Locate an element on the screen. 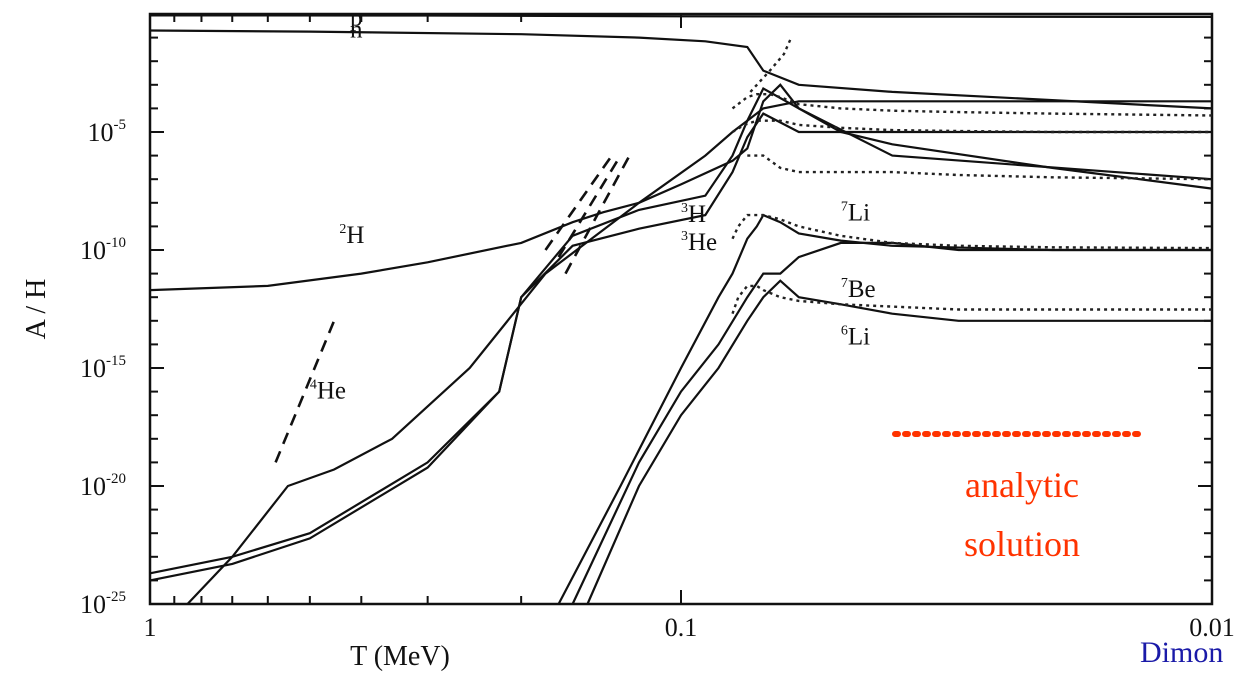  species-label-7Li: 7Li is located at coordinates (855, 212).